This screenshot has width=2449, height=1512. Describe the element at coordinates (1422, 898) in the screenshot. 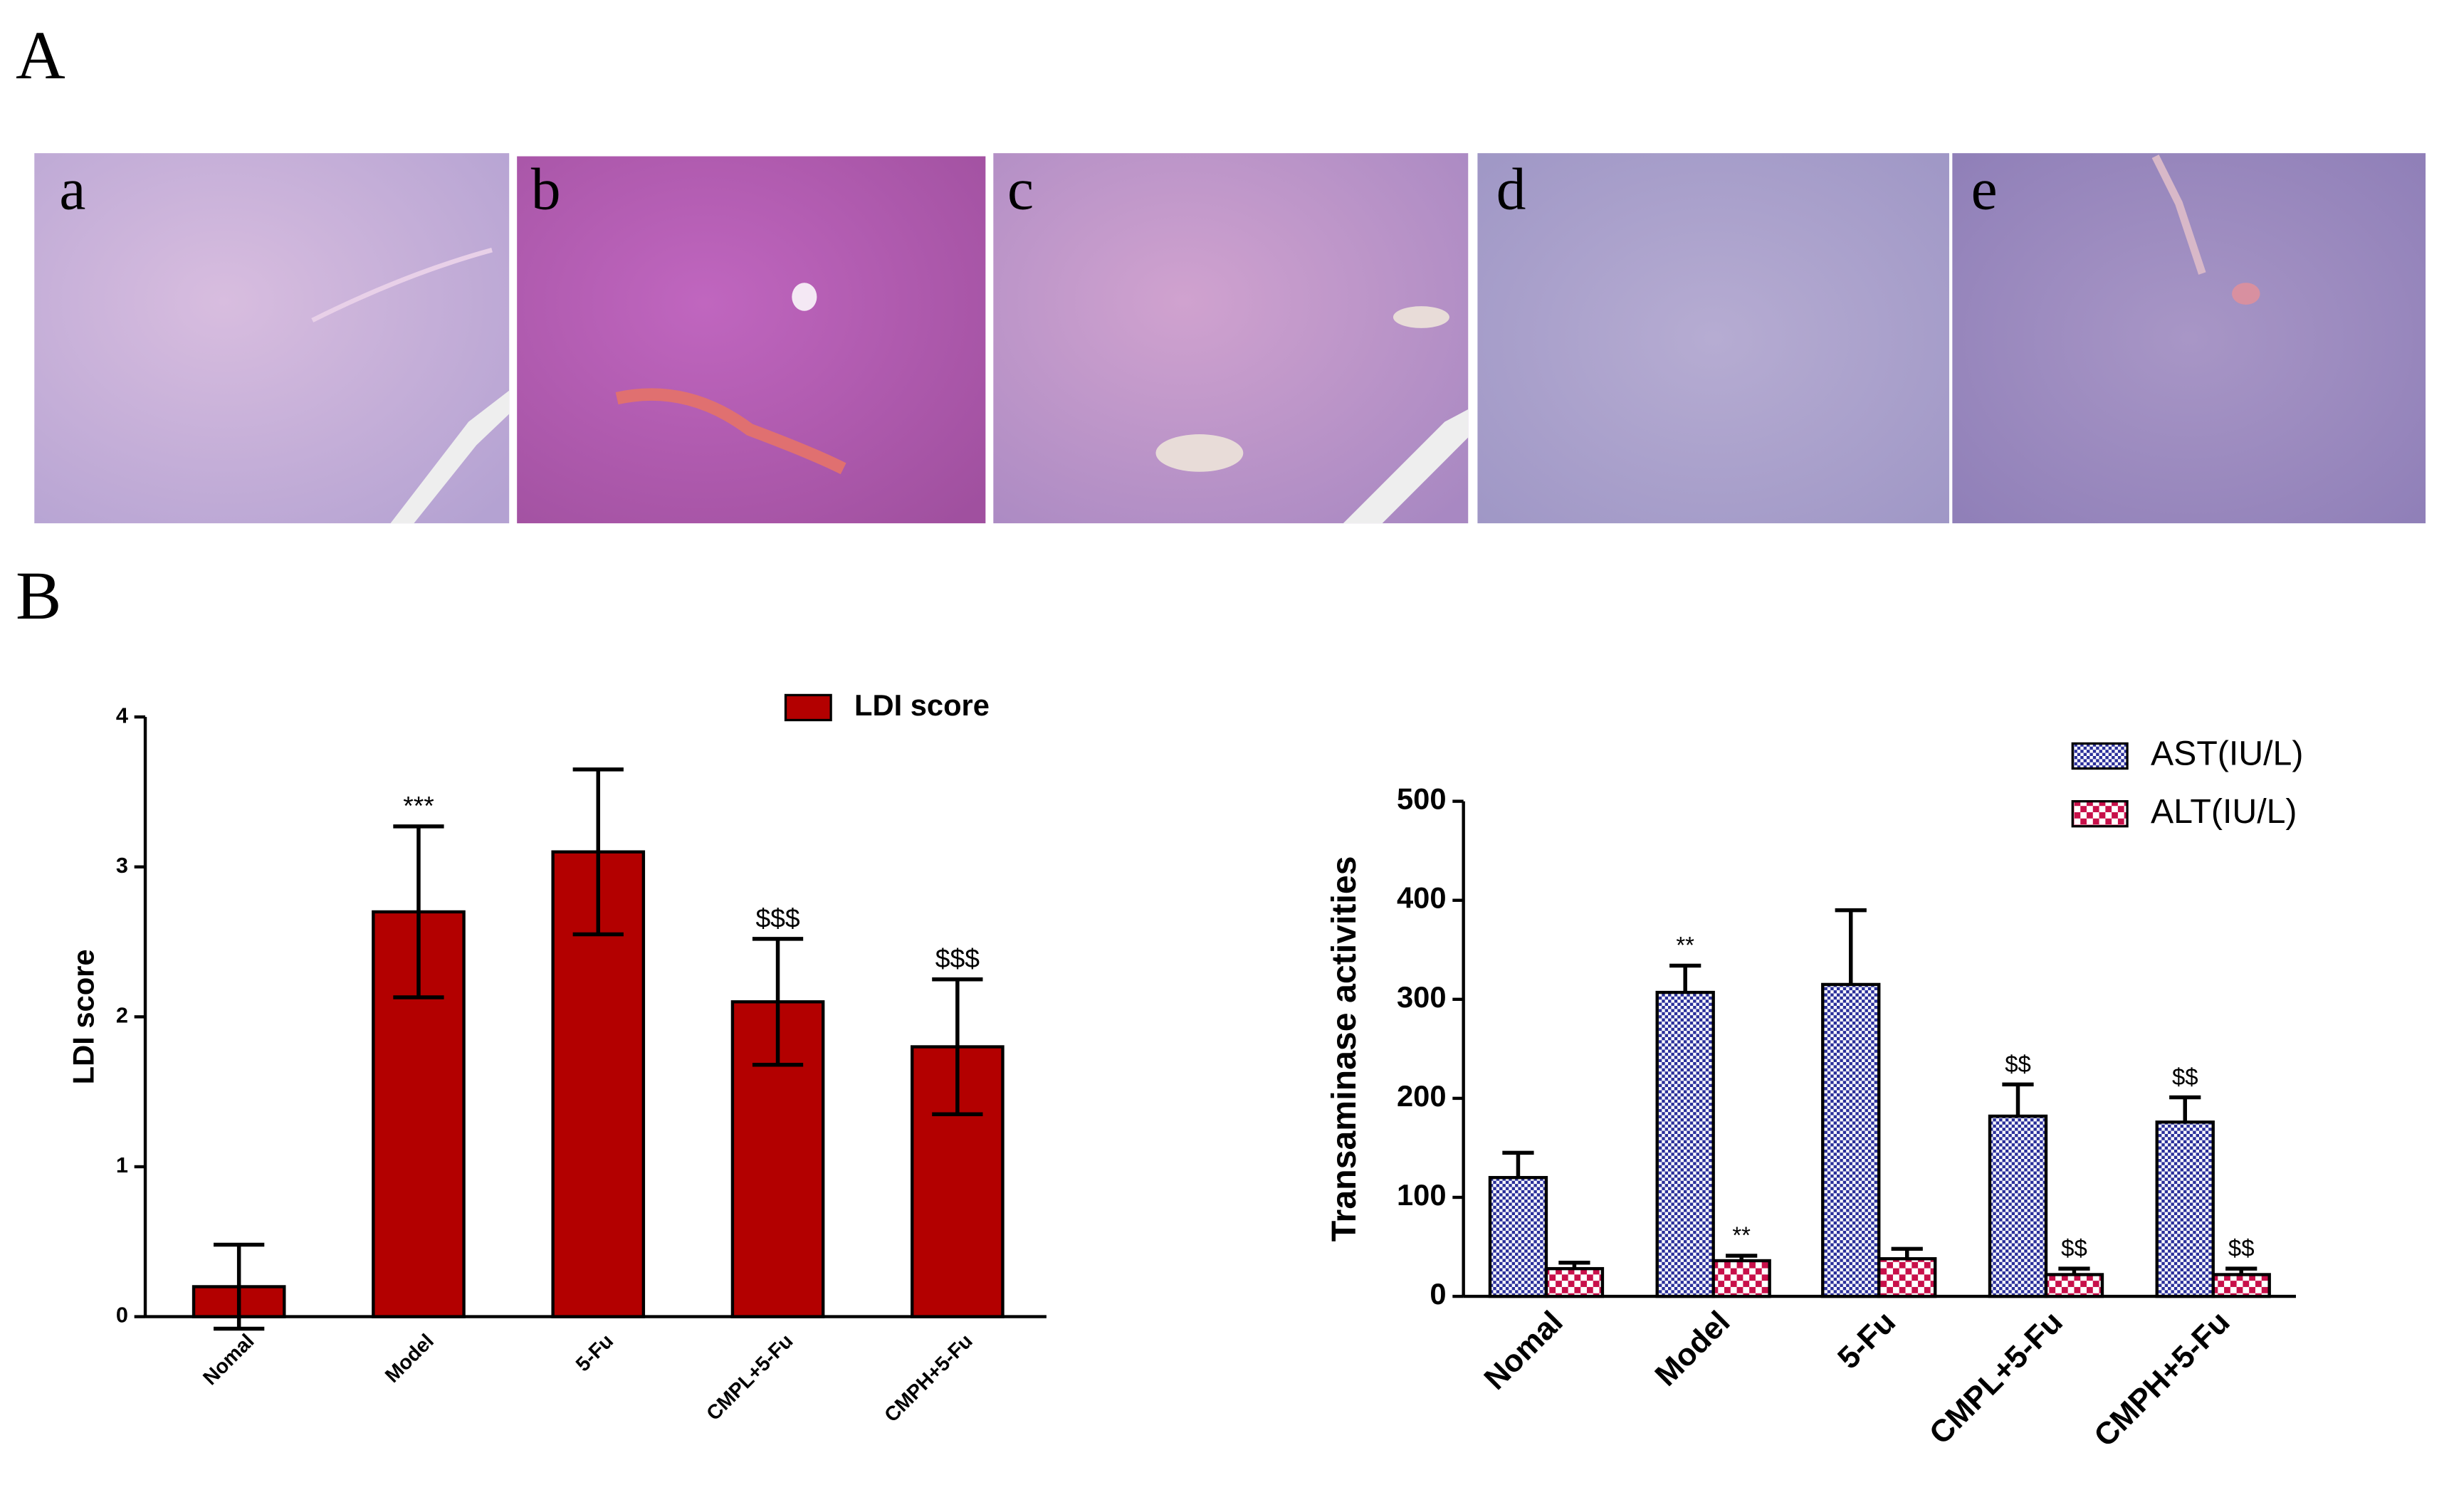

I see `y-tick-label: 400` at that location.